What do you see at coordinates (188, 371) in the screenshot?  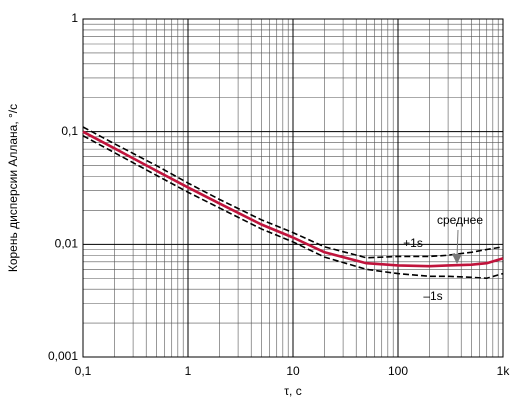 I see `x-tick-label: 1` at bounding box center [188, 371].